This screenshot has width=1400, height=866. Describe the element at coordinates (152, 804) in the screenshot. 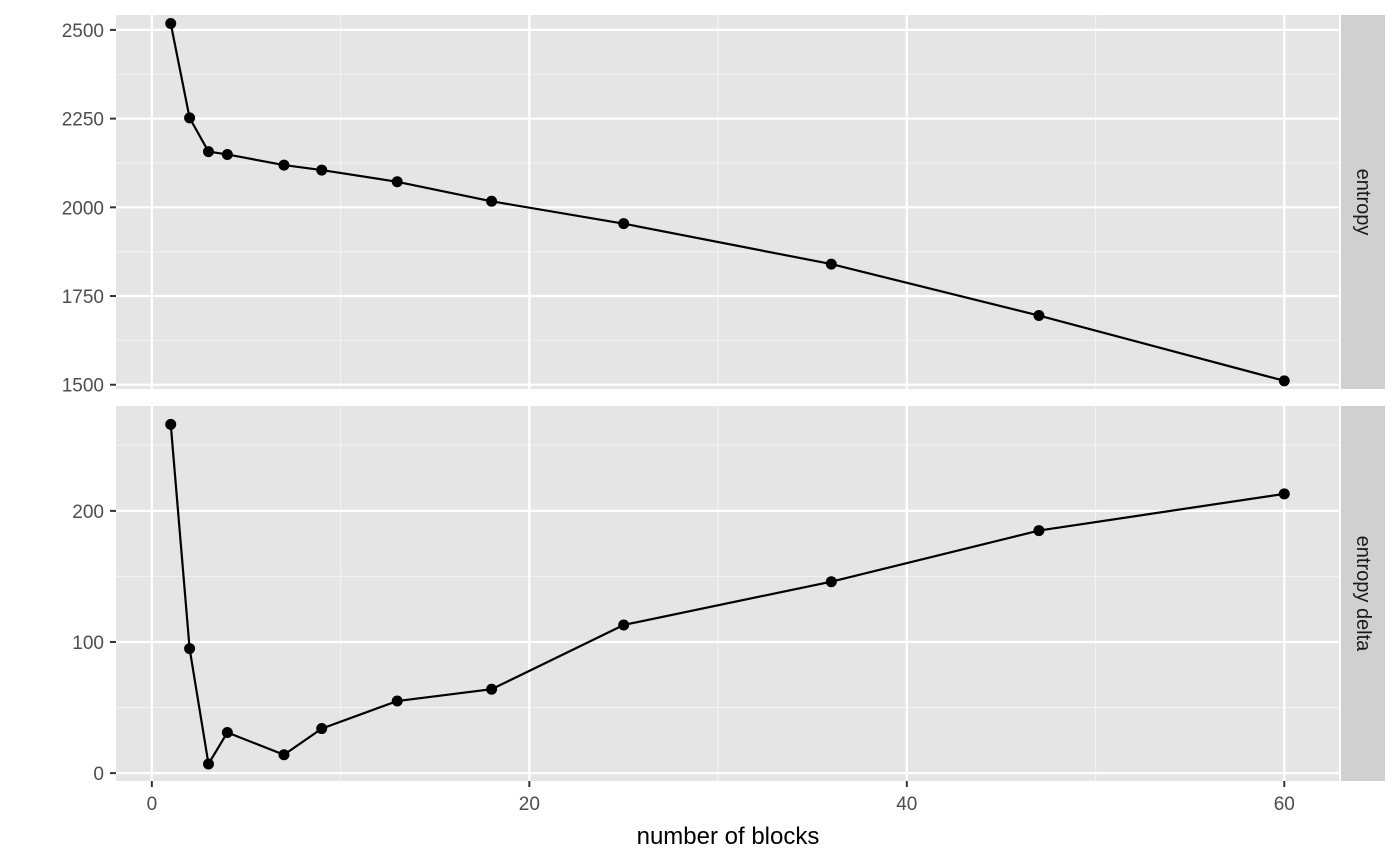

I see `x-tick-label: 0` at that location.